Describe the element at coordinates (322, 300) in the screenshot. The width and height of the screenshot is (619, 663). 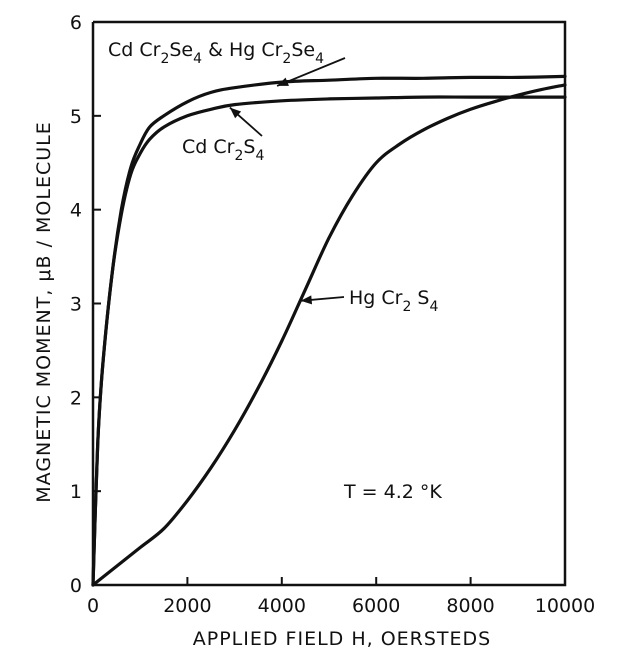
I see `arrow-to-hgcr2s4` at that location.